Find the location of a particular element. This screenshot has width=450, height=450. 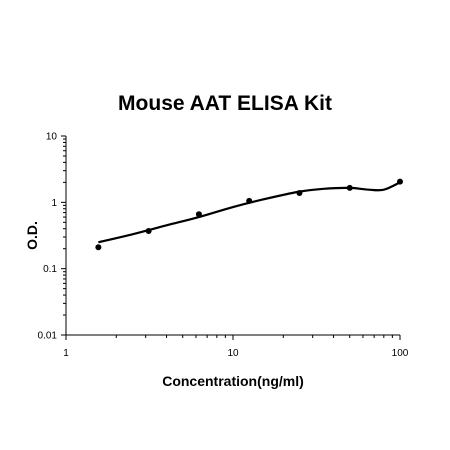

y-tick-label: 0.01 is located at coordinates (48, 336).